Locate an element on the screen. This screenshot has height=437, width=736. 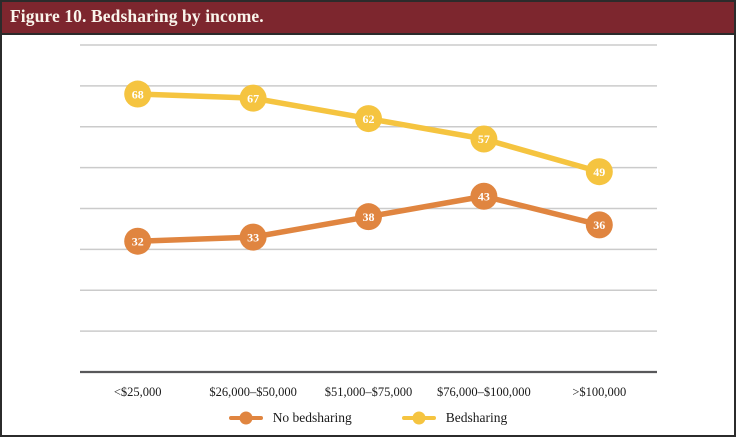
data-point-label: 67 is located at coordinates (253, 98).